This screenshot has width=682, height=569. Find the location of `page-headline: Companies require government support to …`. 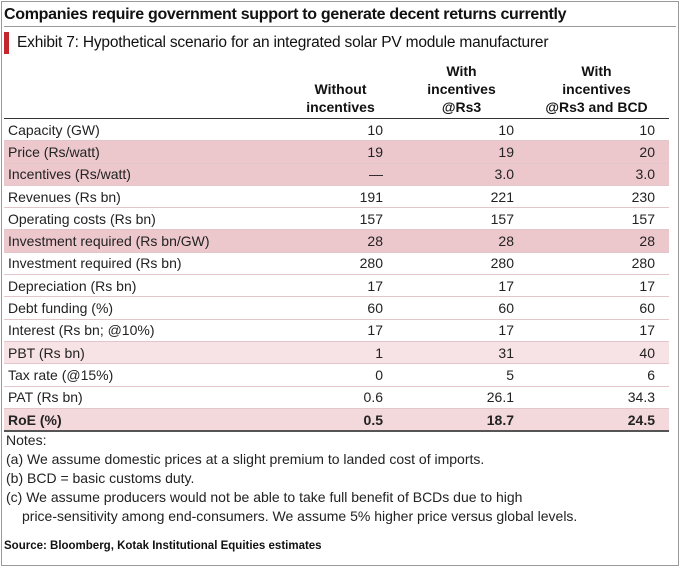

page-headline: Companies require government support to … is located at coordinates (340, 15).